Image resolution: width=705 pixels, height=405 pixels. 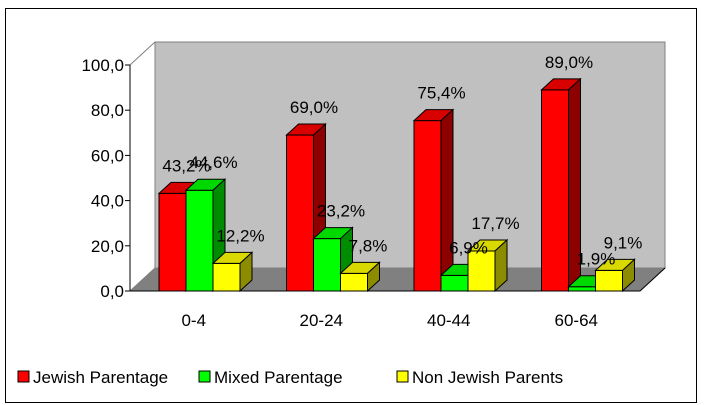 I want to click on y-tick-label: 20,0, so click(x=107, y=246).